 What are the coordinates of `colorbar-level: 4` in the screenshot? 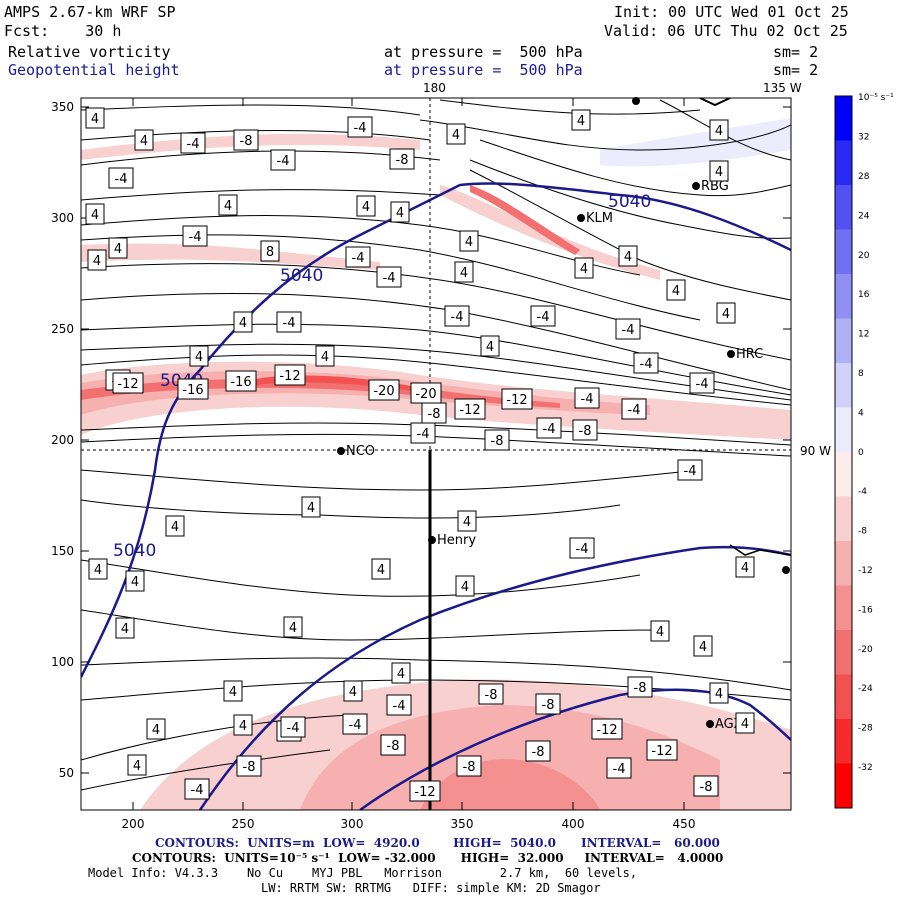 It's located at (861, 413).